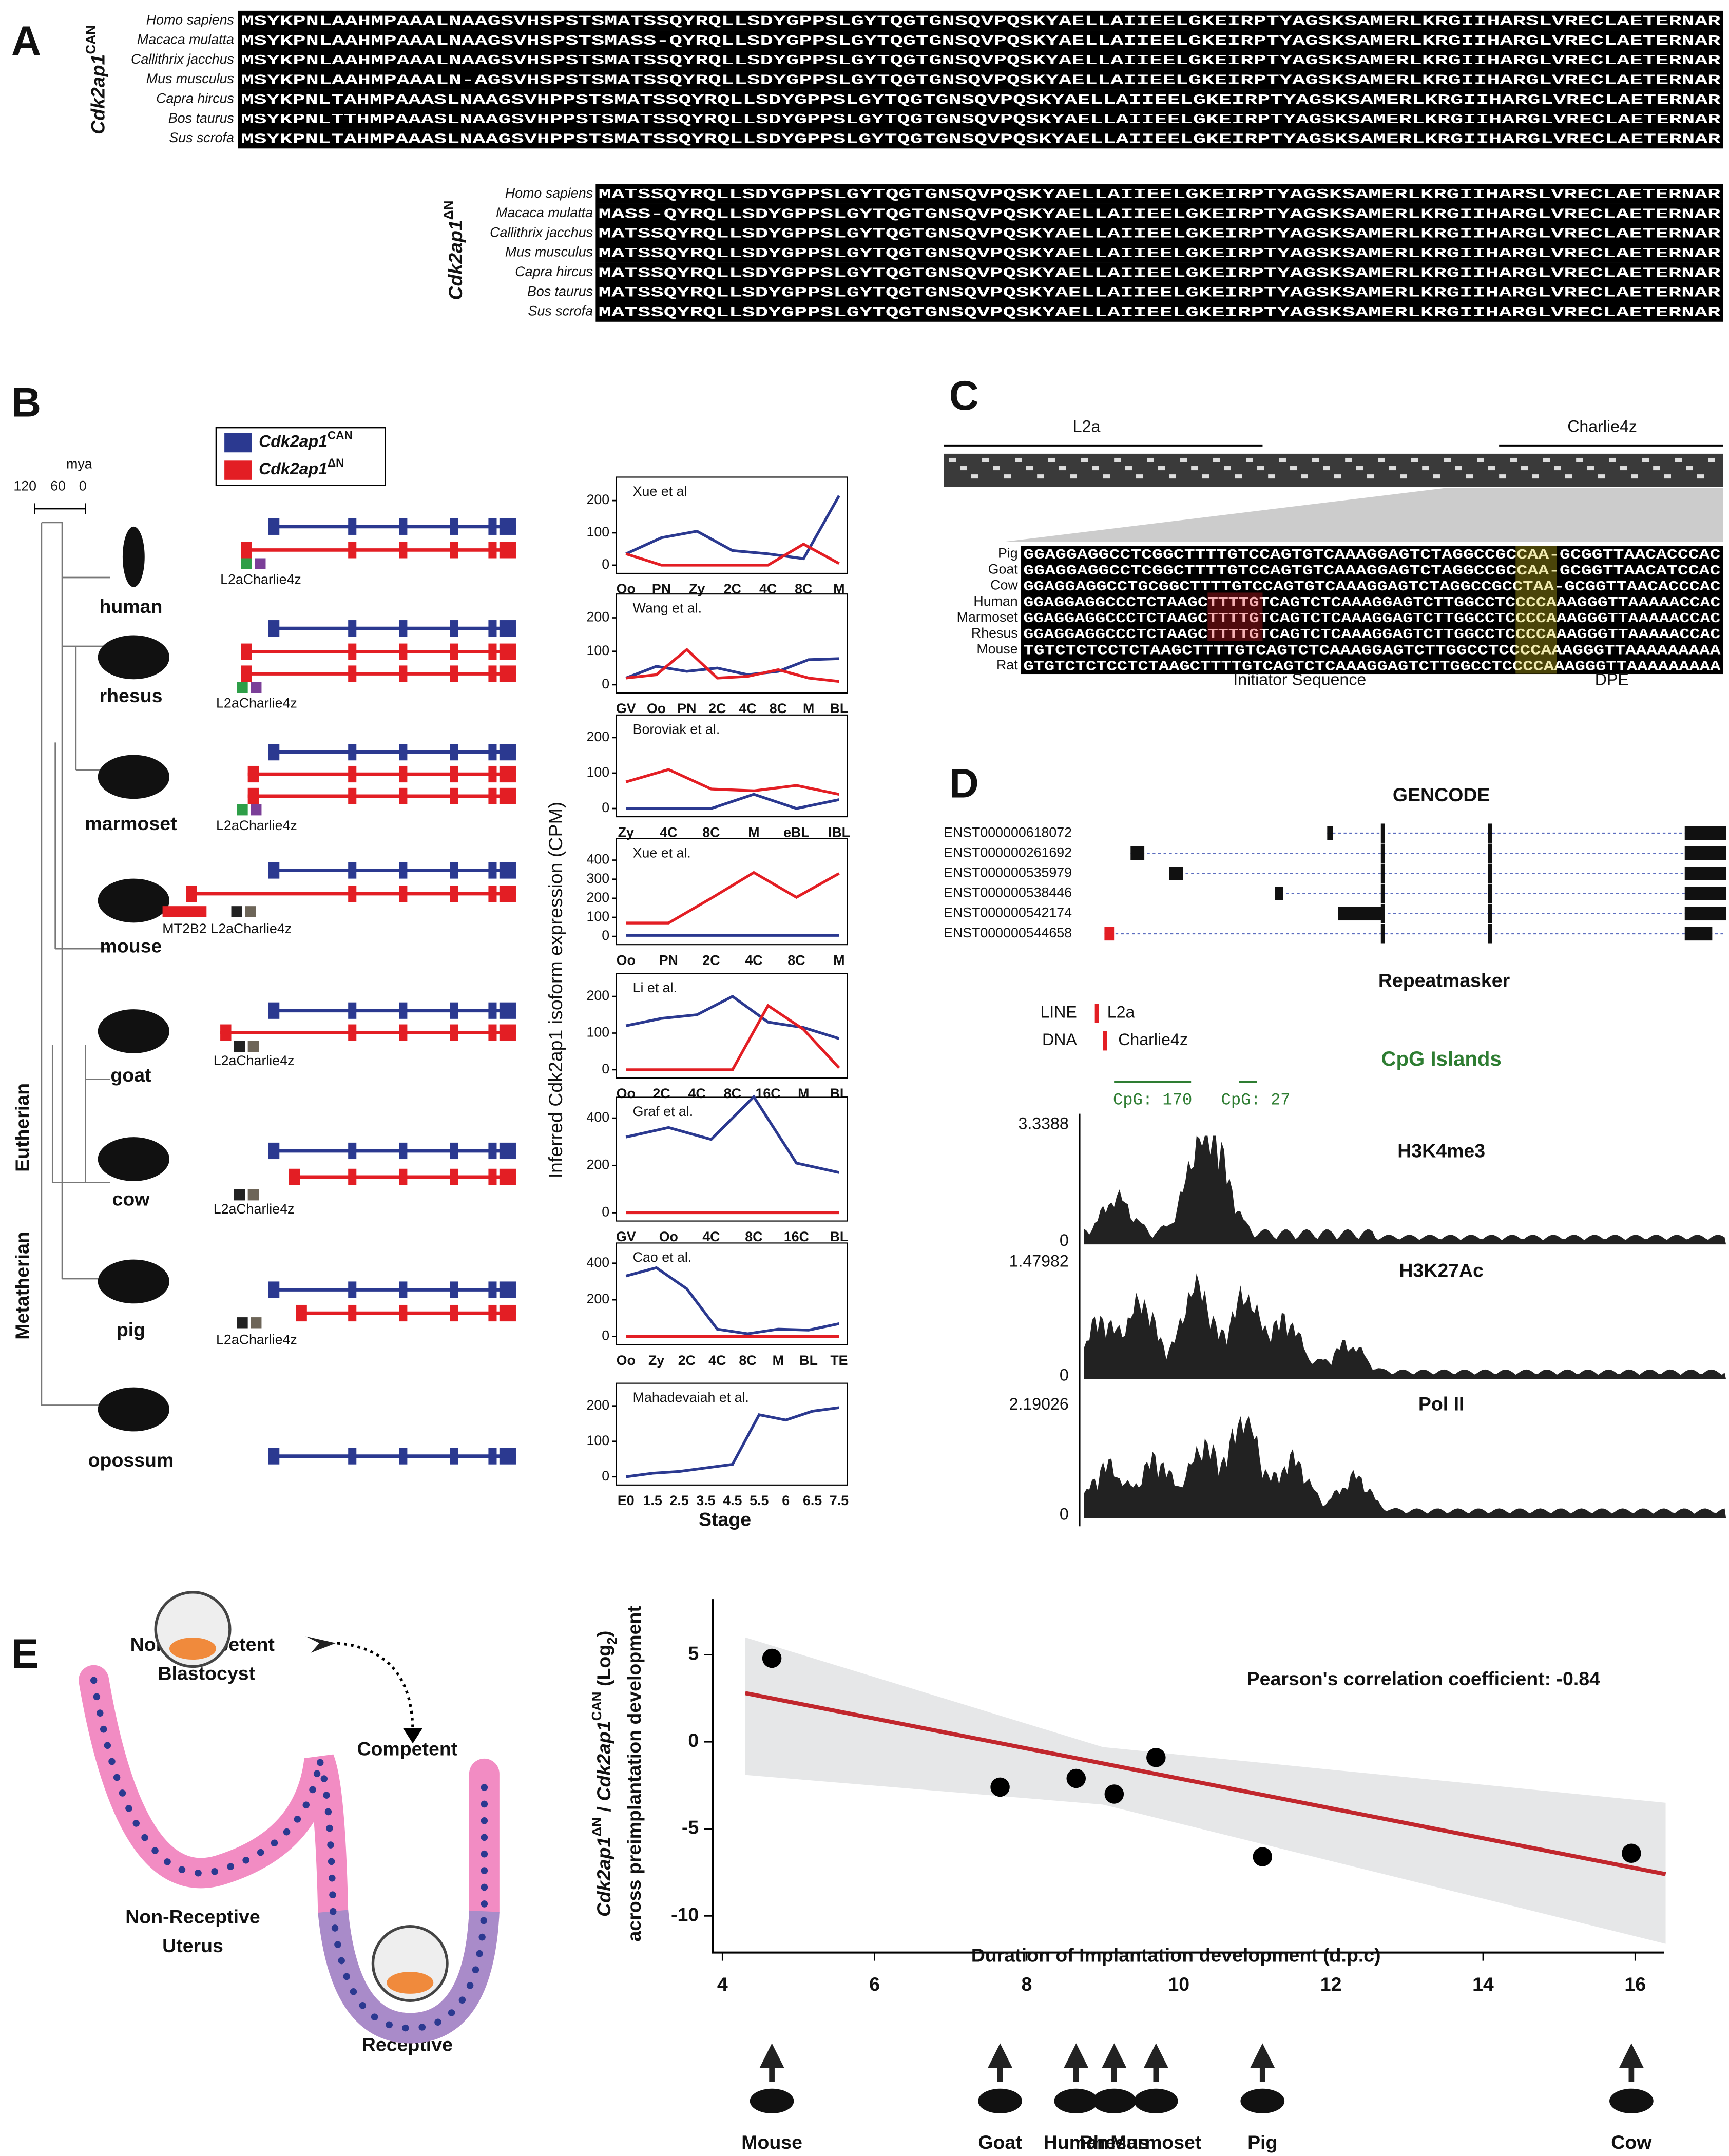 This screenshot has width=1729, height=2156. What do you see at coordinates (1000, 2142) in the screenshot?
I see `point-label: Goat` at bounding box center [1000, 2142].